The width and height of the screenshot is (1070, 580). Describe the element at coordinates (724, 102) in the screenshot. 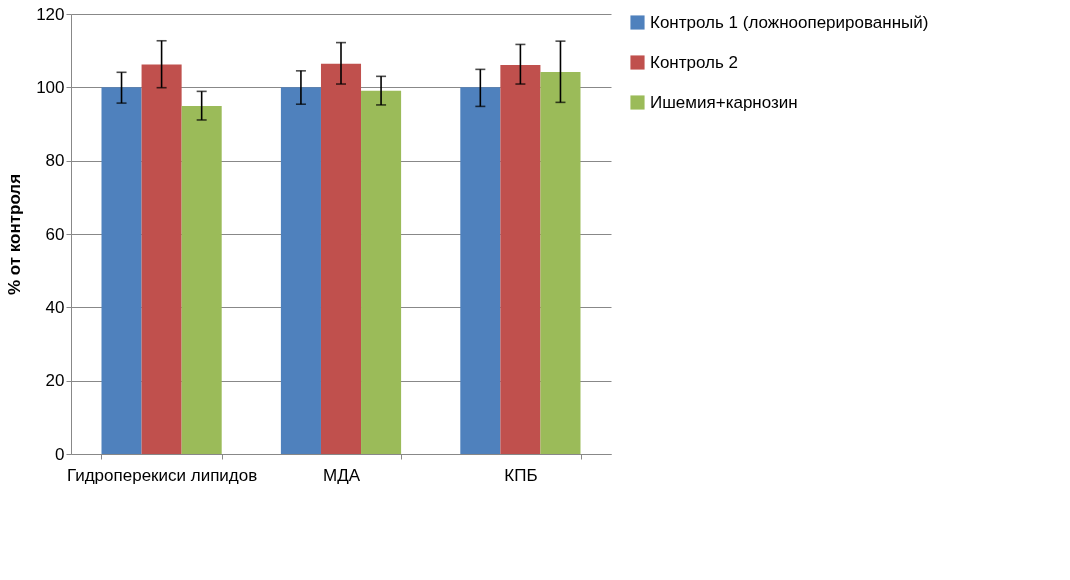

I see `legend-label: Ишемия+карнозин` at that location.